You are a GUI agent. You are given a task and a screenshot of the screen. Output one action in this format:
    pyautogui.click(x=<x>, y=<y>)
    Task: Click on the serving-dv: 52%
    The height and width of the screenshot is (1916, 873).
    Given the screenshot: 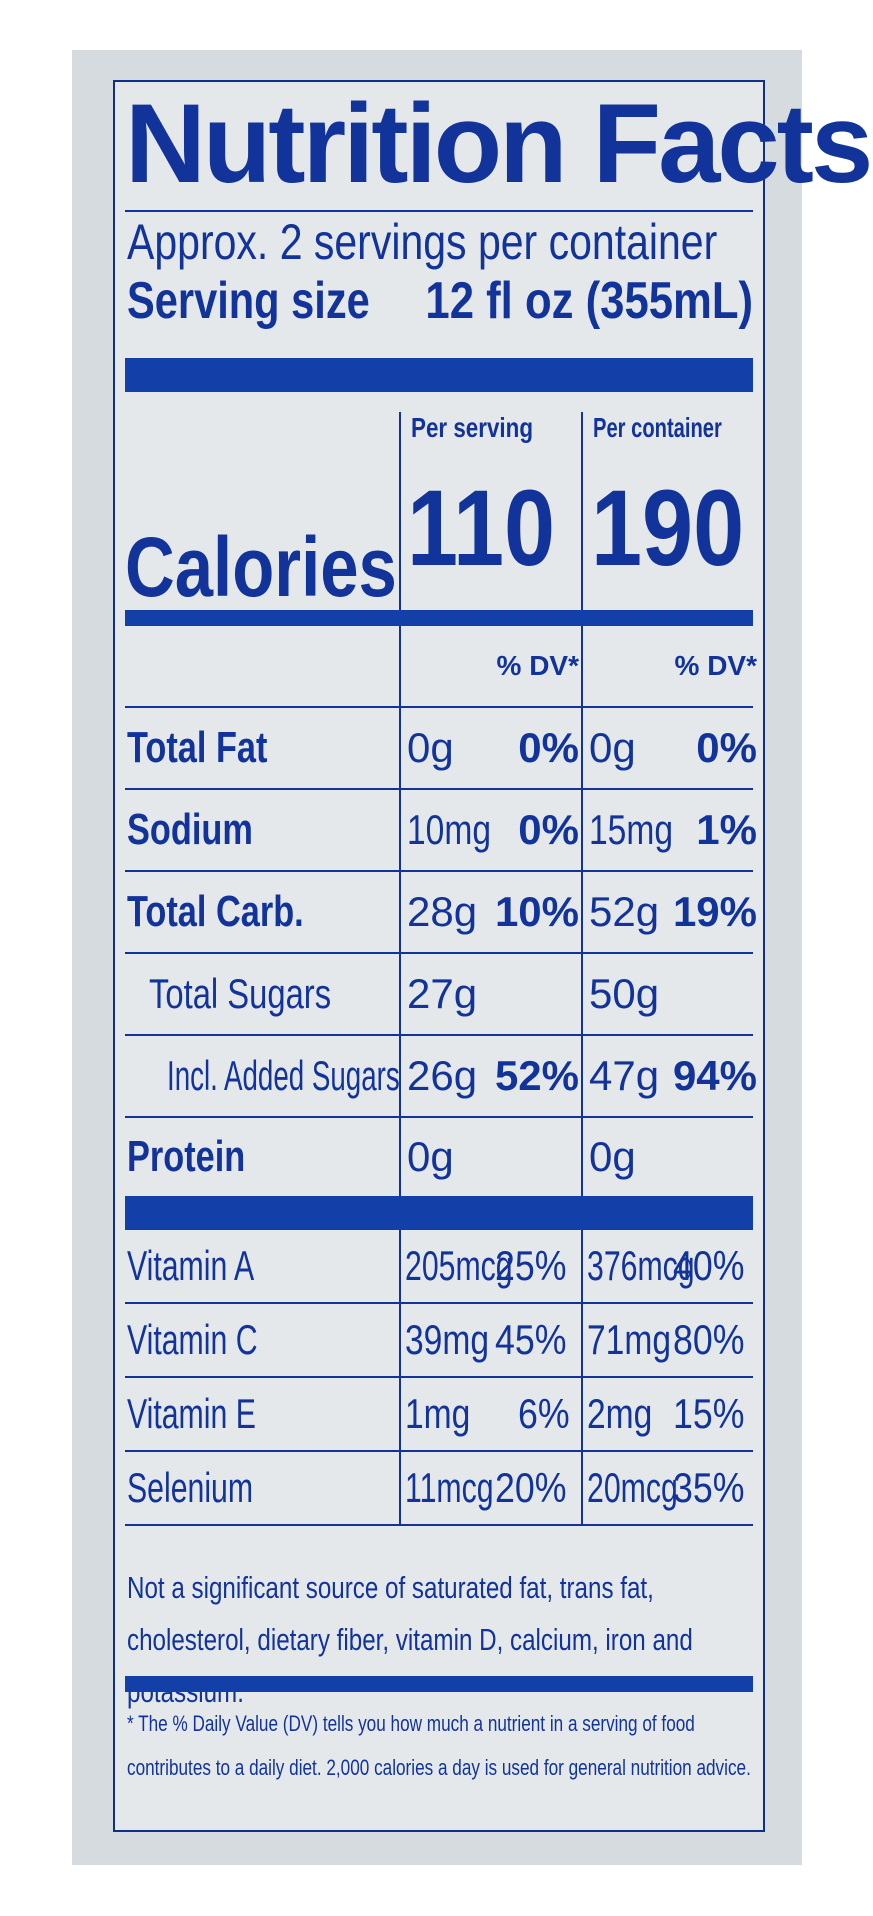 What is the action you would take?
    pyautogui.click(x=536, y=1075)
    